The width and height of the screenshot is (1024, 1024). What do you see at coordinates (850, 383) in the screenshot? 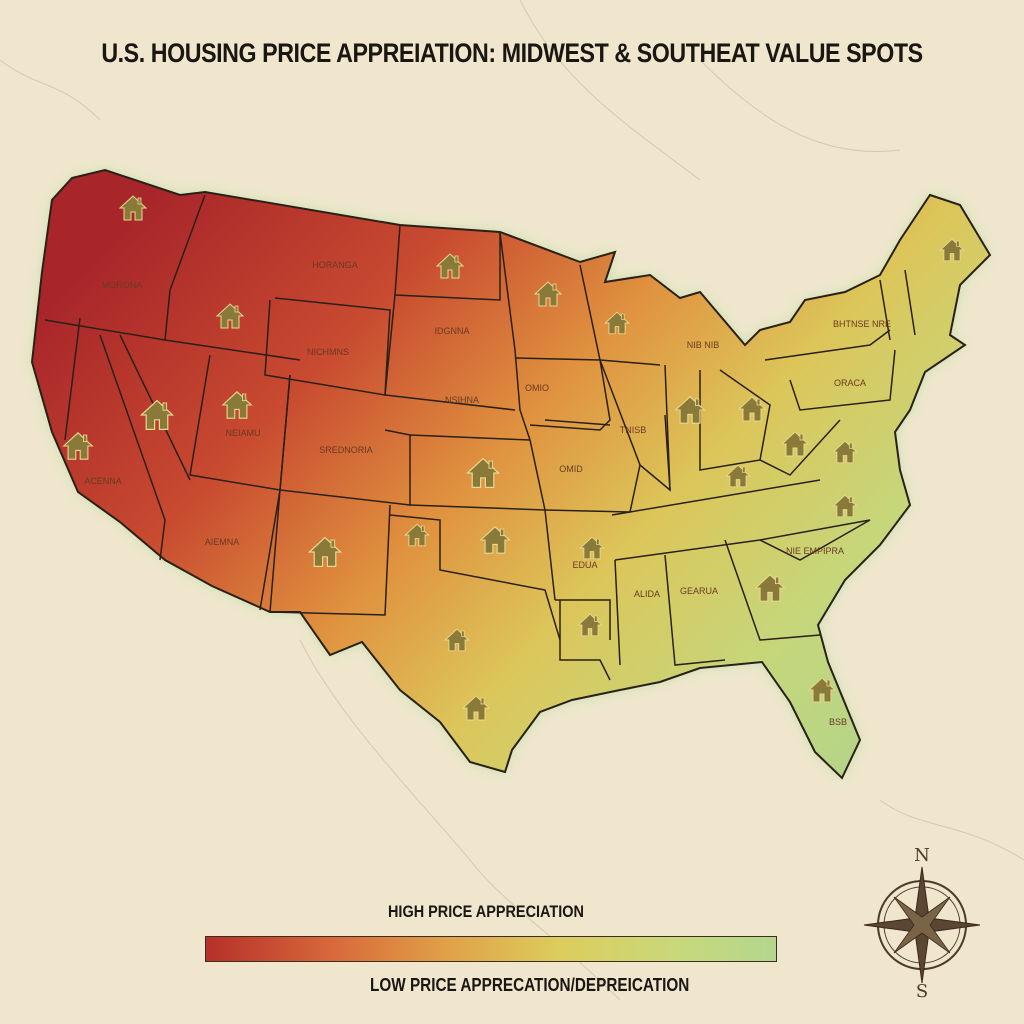
I see `state-label-pennsylvania: ORACA` at bounding box center [850, 383].